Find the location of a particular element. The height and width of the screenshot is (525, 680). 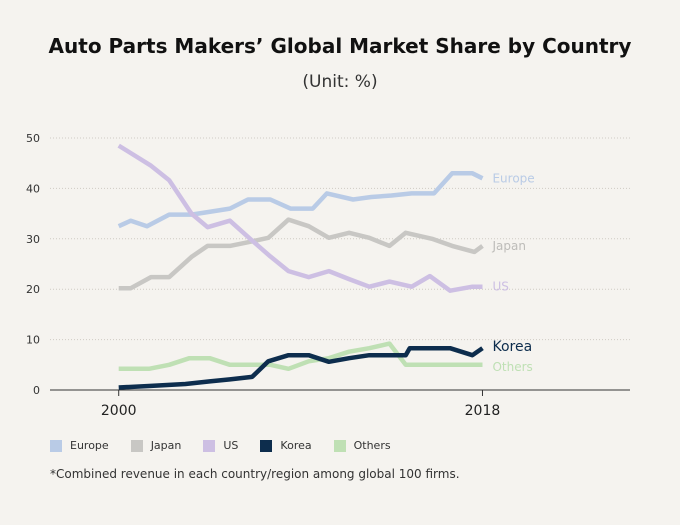

legend-label: Europe is located at coordinates (89, 445).